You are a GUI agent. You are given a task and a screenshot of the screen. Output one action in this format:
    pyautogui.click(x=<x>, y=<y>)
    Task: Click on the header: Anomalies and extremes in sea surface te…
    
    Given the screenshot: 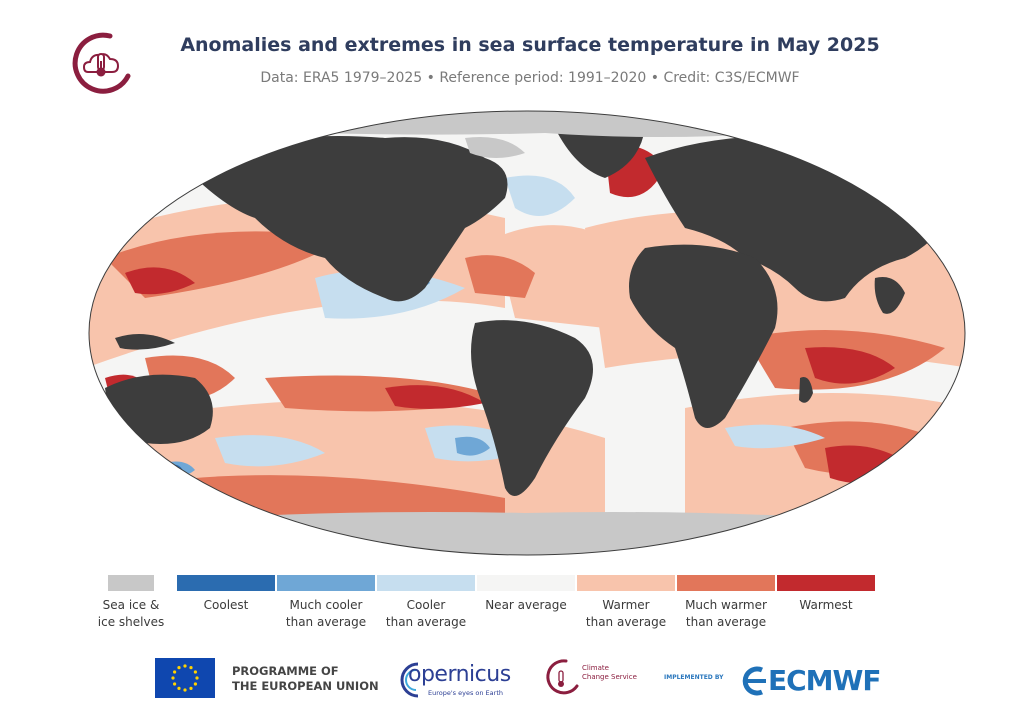 What is the action you would take?
    pyautogui.click(x=512, y=50)
    